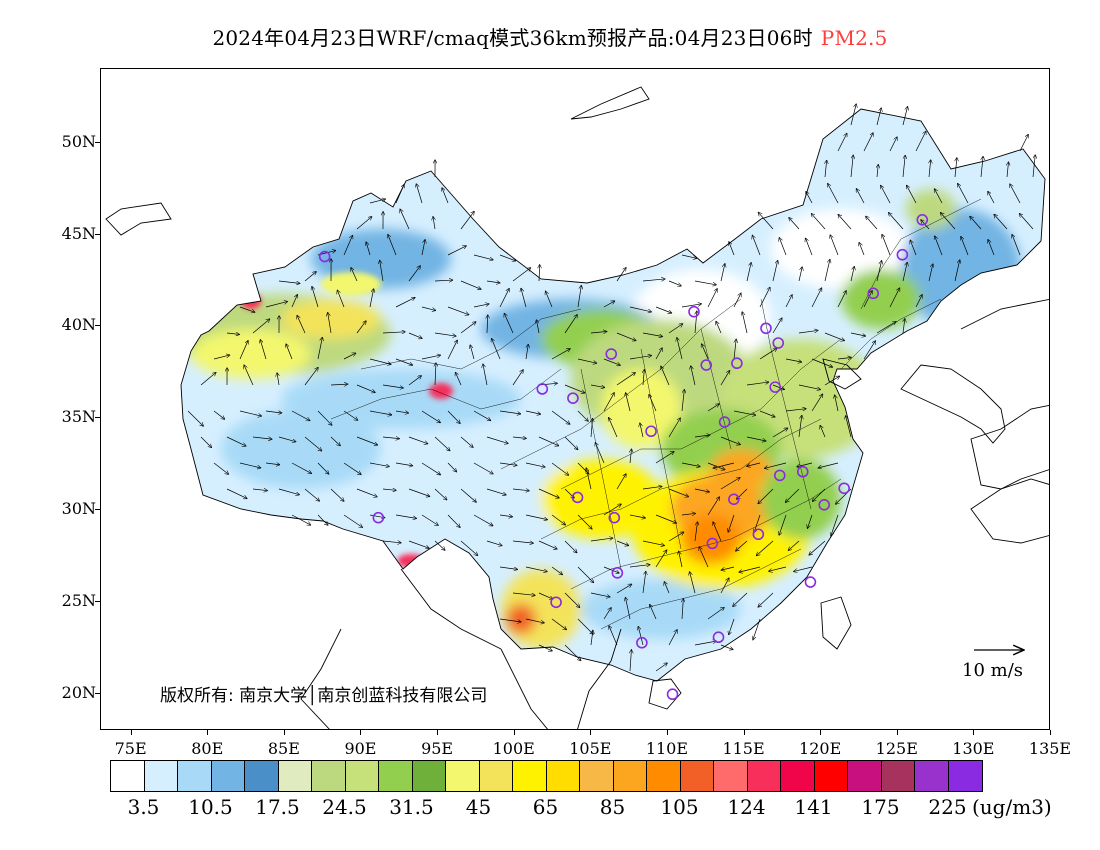 The image size is (1100, 850). I want to click on longitude-tick-label: 80E, so click(207, 748).